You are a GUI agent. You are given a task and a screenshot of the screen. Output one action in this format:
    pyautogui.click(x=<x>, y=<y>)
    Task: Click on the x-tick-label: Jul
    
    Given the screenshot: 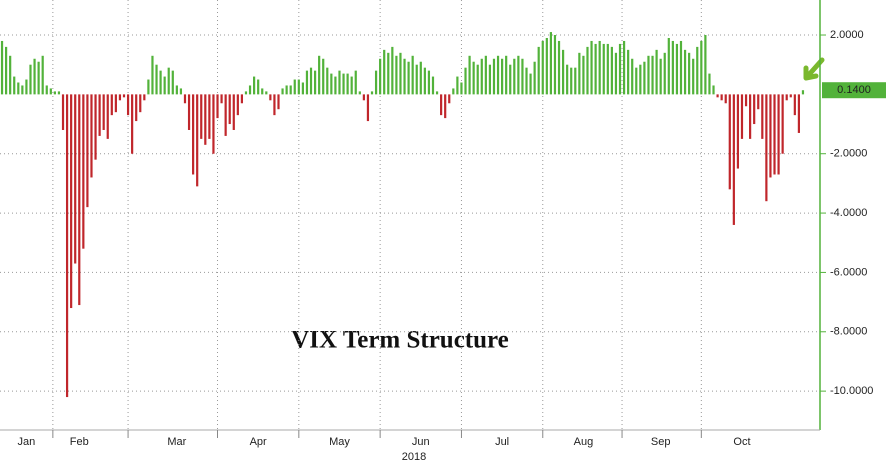 What is the action you would take?
    pyautogui.click(x=502, y=442)
    